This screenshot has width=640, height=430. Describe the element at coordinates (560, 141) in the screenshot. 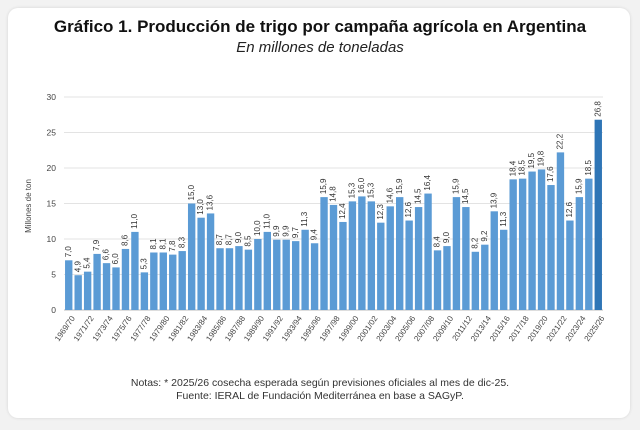

I see `value-label: 22,2` at that location.